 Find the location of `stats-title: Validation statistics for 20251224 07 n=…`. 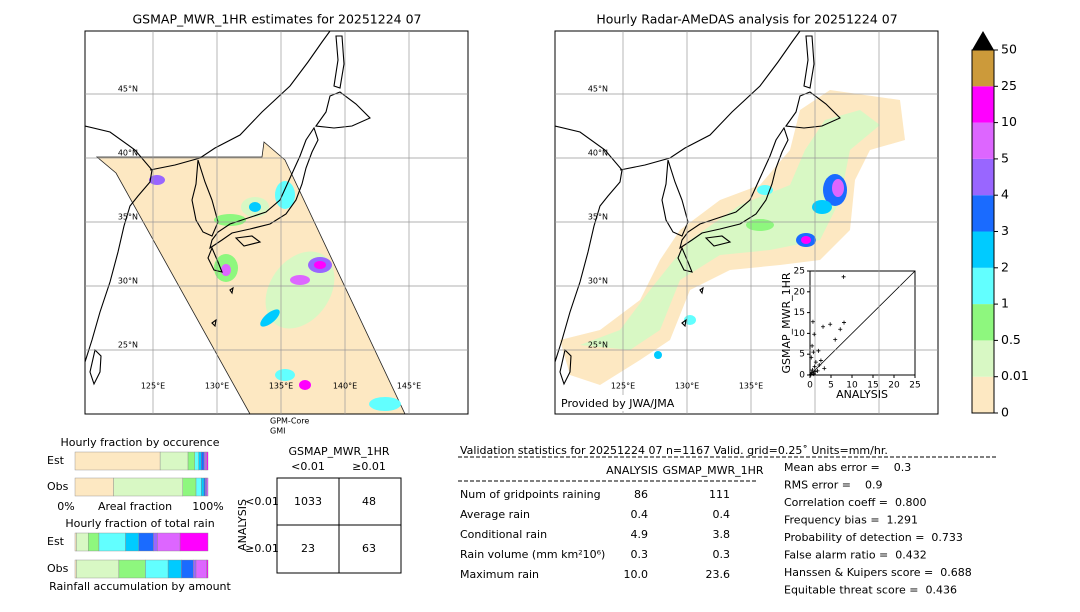

stats-title: Validation statistics for 20251224 07 n=… is located at coordinates (674, 450).